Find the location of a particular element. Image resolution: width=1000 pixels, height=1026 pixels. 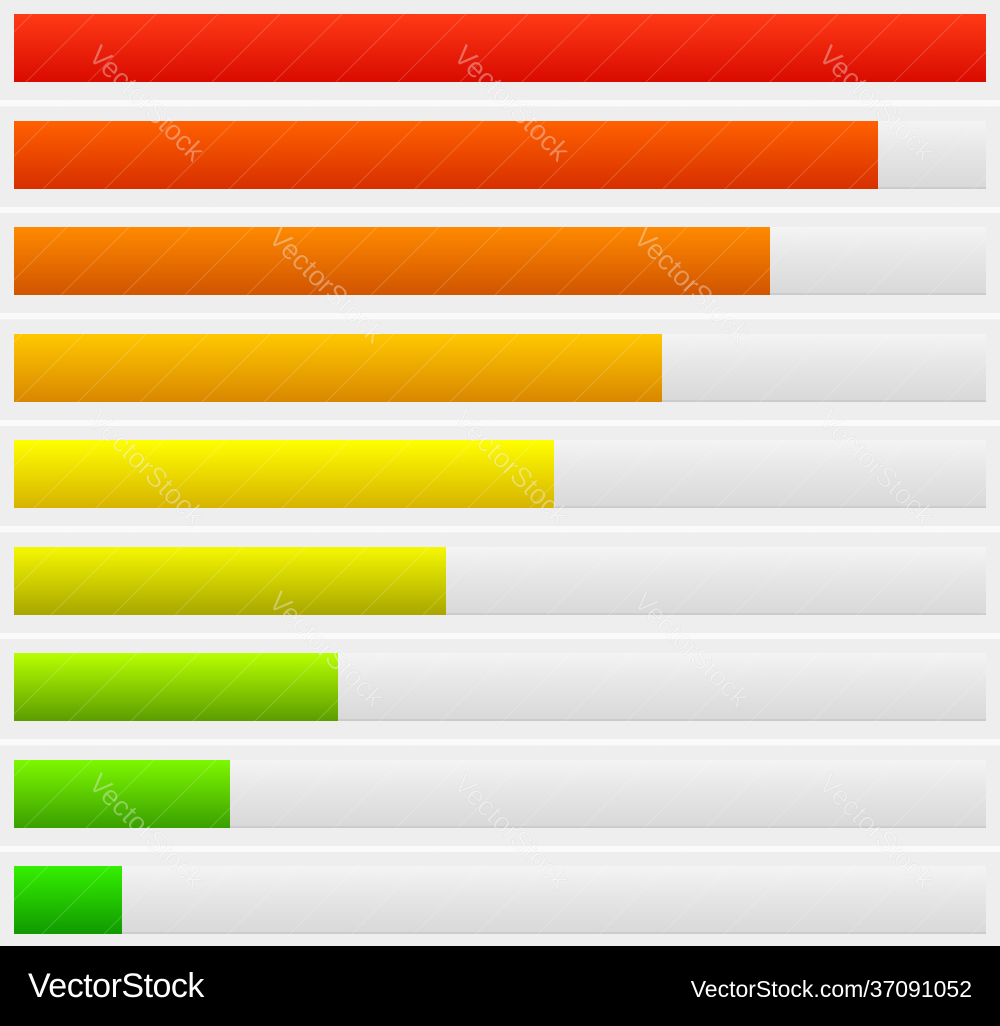

footer-brand: VectorStock is located at coordinates (116, 986).